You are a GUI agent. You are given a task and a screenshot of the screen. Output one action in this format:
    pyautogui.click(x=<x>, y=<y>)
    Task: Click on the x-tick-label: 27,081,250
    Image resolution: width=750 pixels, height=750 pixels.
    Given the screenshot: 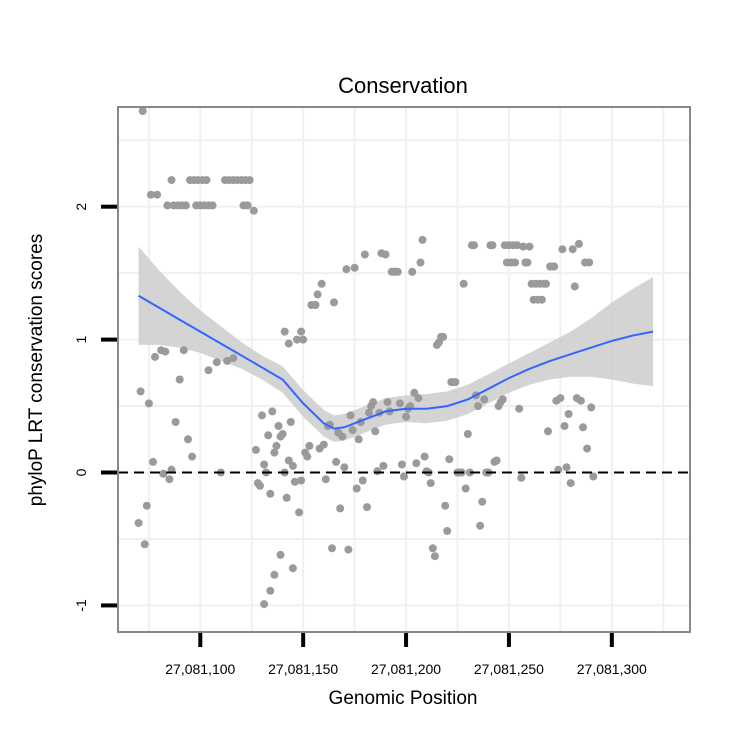 What is the action you would take?
    pyautogui.click(x=509, y=669)
    